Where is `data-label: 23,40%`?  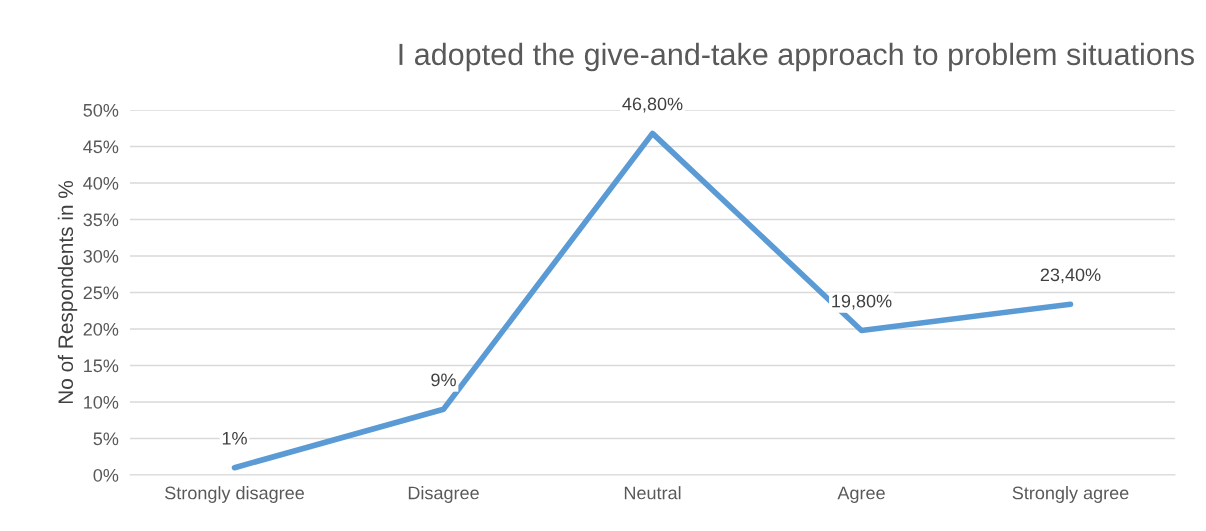
data-label: 23,40% is located at coordinates (1070, 276).